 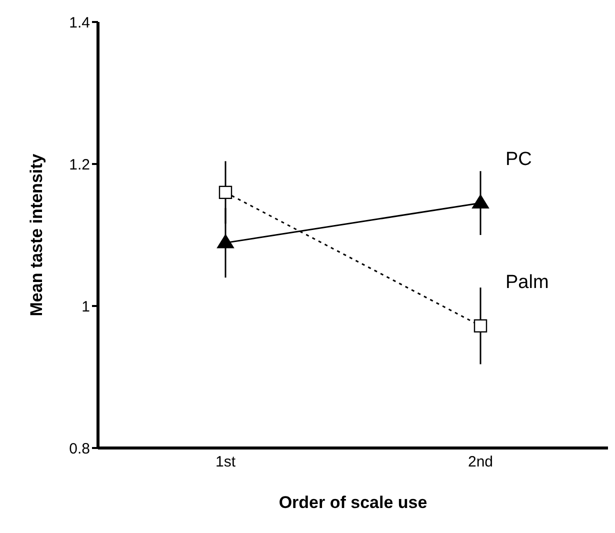 What do you see at coordinates (86, 307) in the screenshot?
I see `y-tick-label: 1` at bounding box center [86, 307].